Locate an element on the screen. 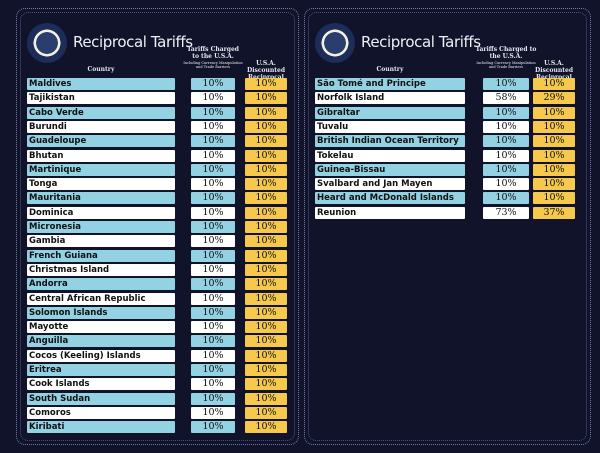 The width and height of the screenshot is (600, 453). country-cell: Solomon Islands is located at coordinates (101, 312).